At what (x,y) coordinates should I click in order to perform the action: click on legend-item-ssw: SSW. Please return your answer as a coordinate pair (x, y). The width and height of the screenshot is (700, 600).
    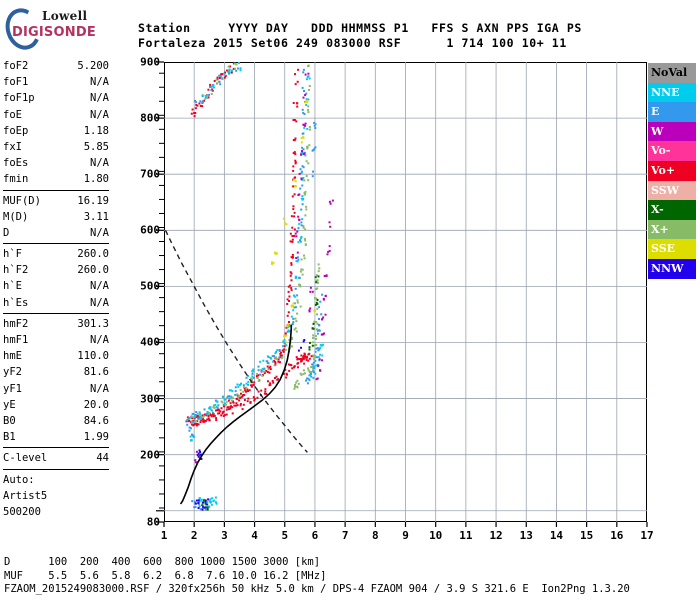
    Looking at the image, I should click on (672, 190).